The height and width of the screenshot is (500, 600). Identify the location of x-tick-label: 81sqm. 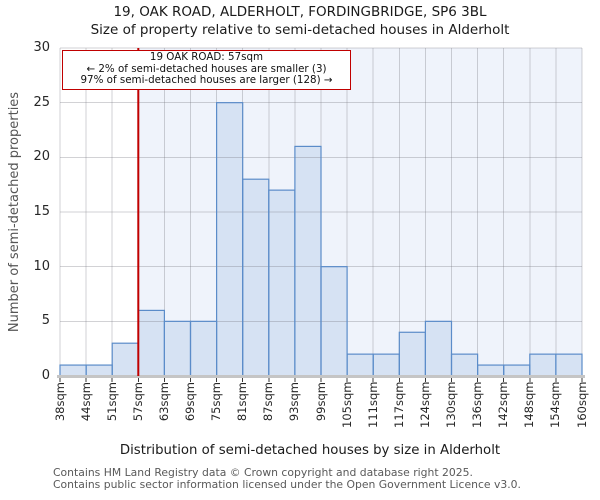
(242, 402).